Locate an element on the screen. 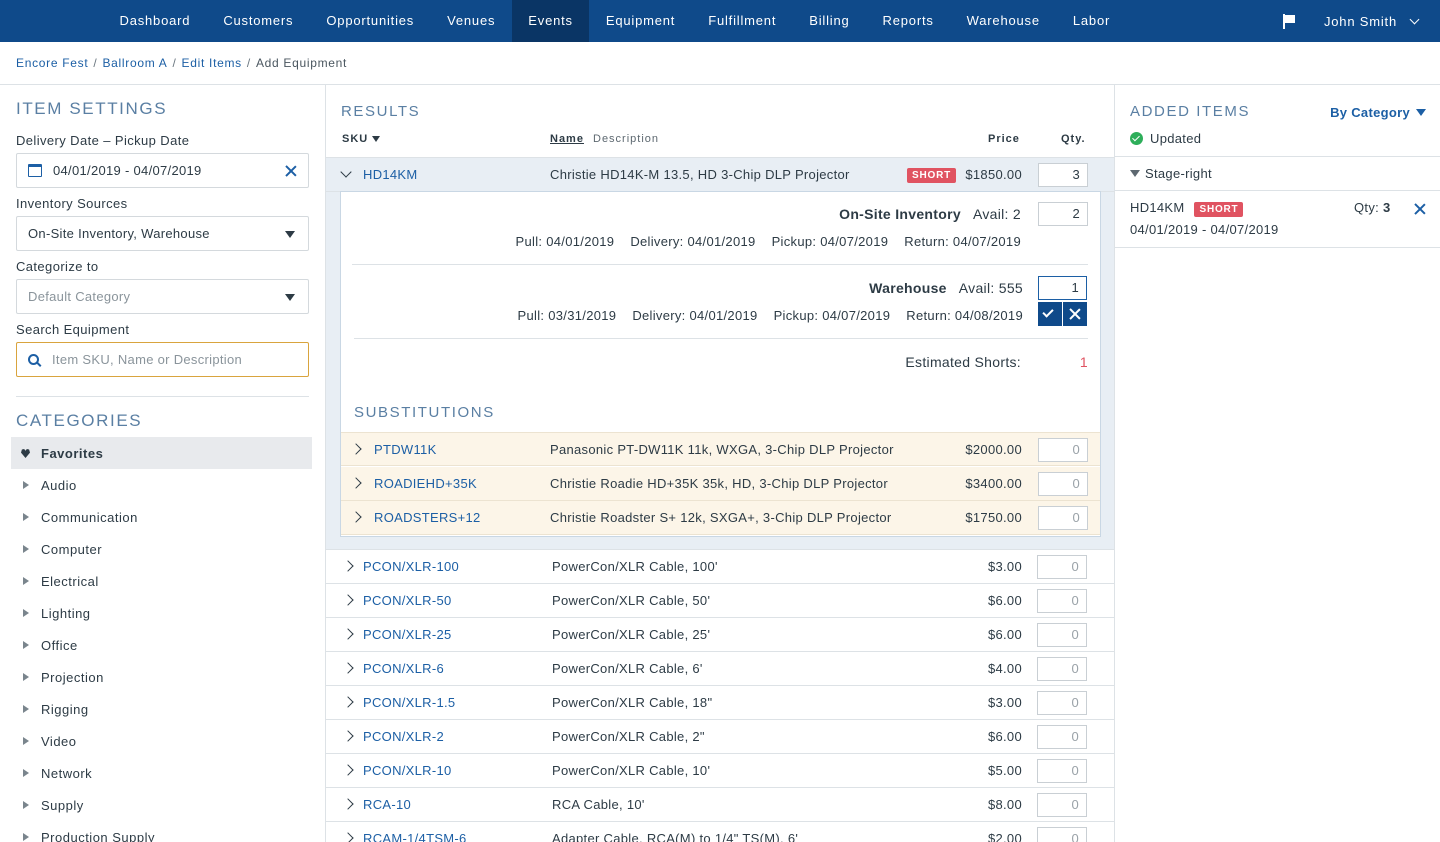 The width and height of the screenshot is (1440, 842). nav-labor: Labor is located at coordinates (1091, 20).